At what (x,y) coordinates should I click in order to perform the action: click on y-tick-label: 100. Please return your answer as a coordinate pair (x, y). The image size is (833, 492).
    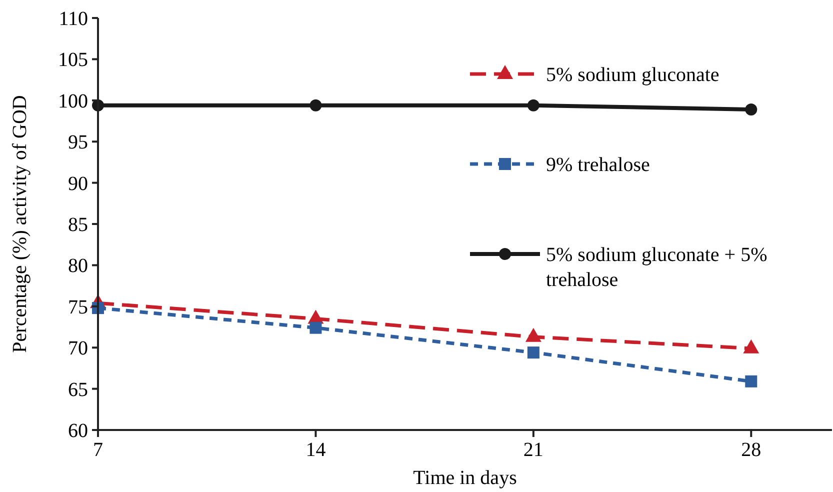
    Looking at the image, I should click on (73, 101).